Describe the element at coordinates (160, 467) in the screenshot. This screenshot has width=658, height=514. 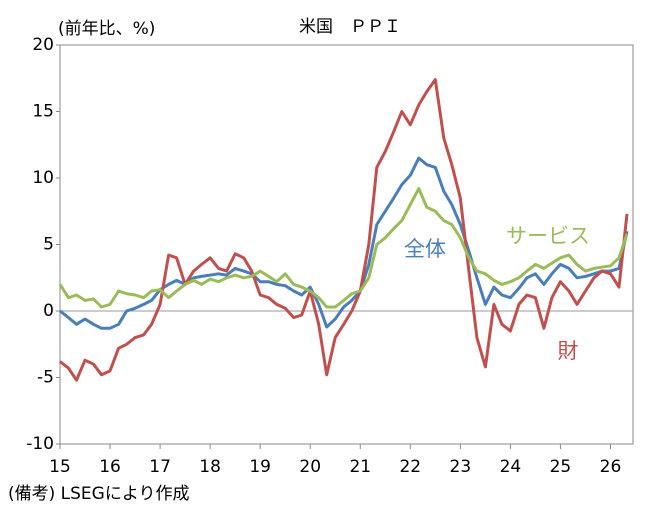
I see `x-tick-label: 17` at that location.